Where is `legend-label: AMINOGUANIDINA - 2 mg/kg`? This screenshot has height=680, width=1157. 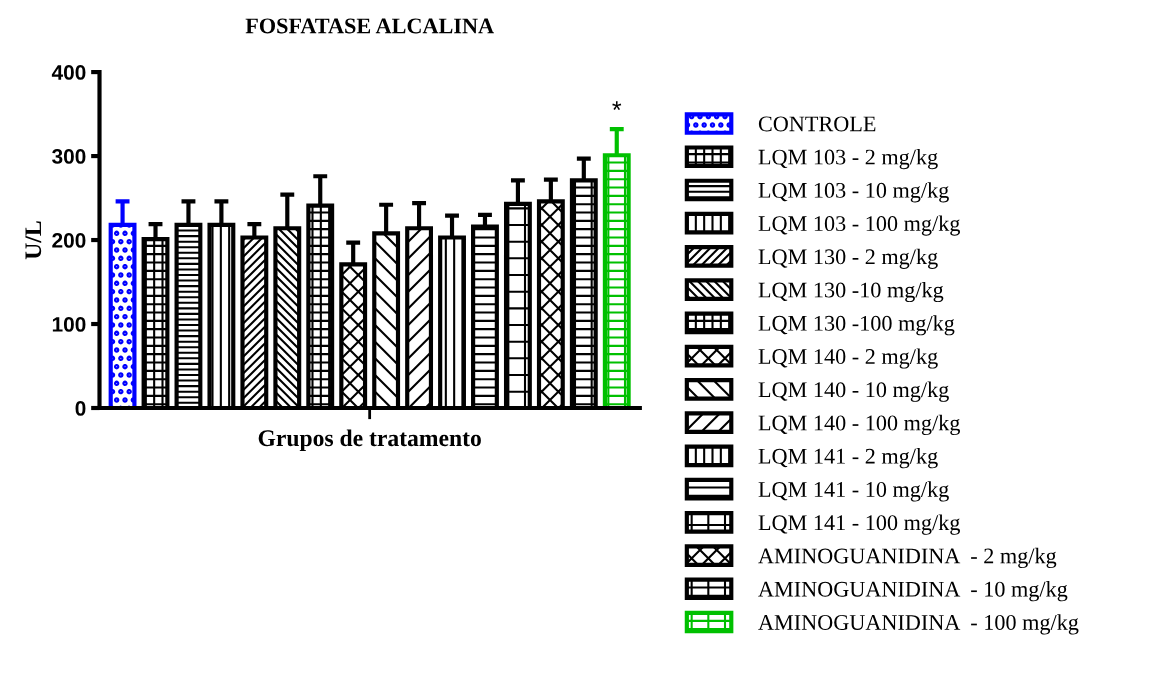
legend-label: AMINOGUANIDINA - 2 mg/kg is located at coordinates (907, 558).